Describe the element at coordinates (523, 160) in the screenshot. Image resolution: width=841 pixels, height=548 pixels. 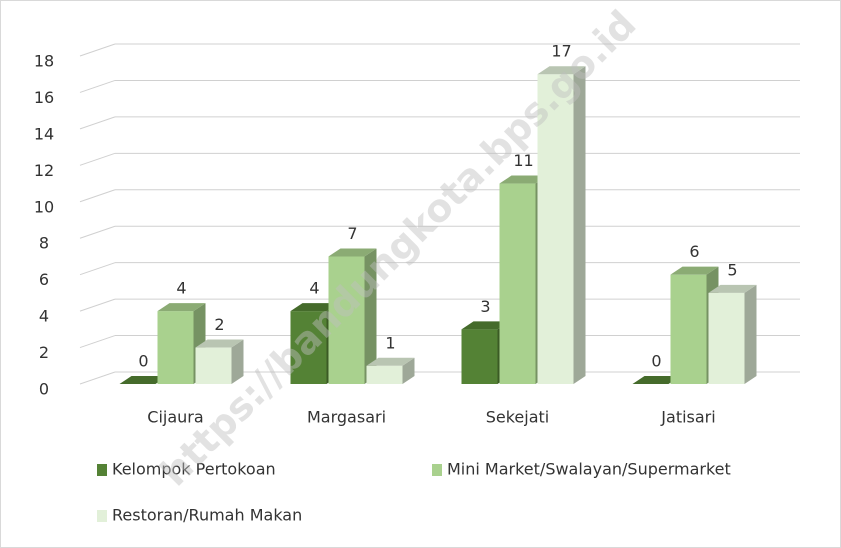
I see `value-label: 11` at that location.